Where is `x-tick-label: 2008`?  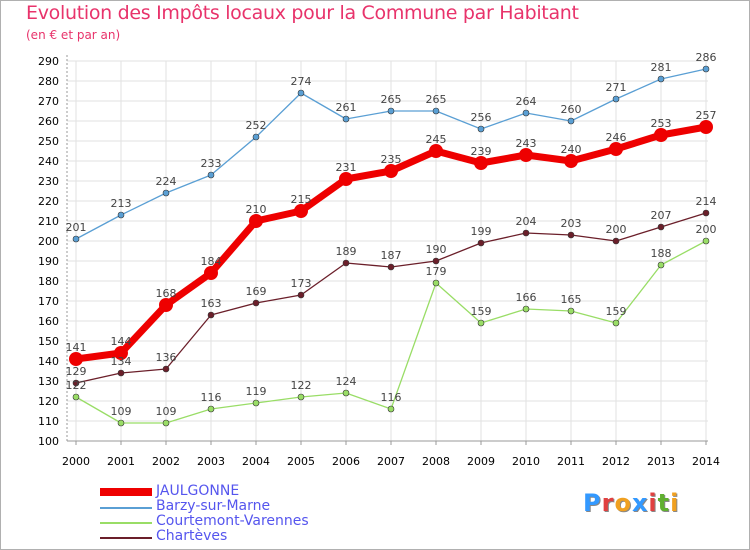 x-tick-label: 2008 is located at coordinates (436, 461).